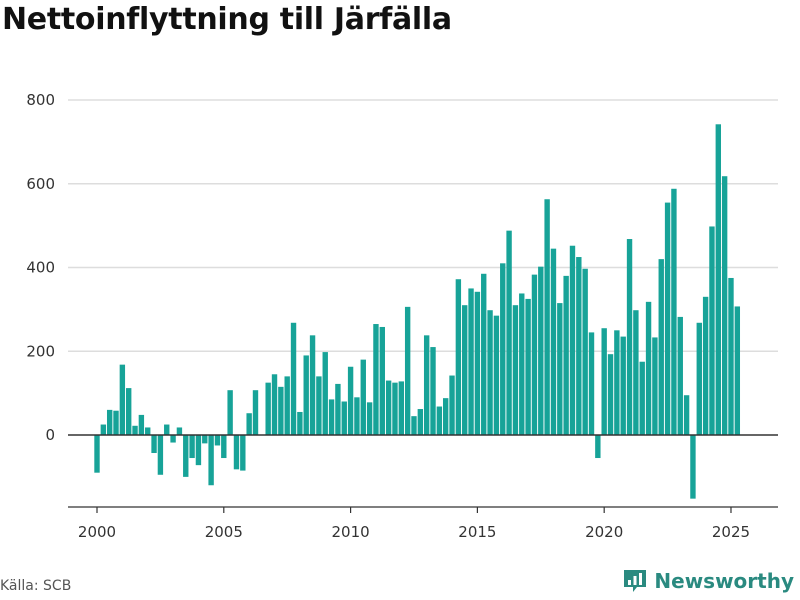  Describe the element at coordinates (604, 532) in the screenshot. I see `x-tick-label: 2020` at that location.